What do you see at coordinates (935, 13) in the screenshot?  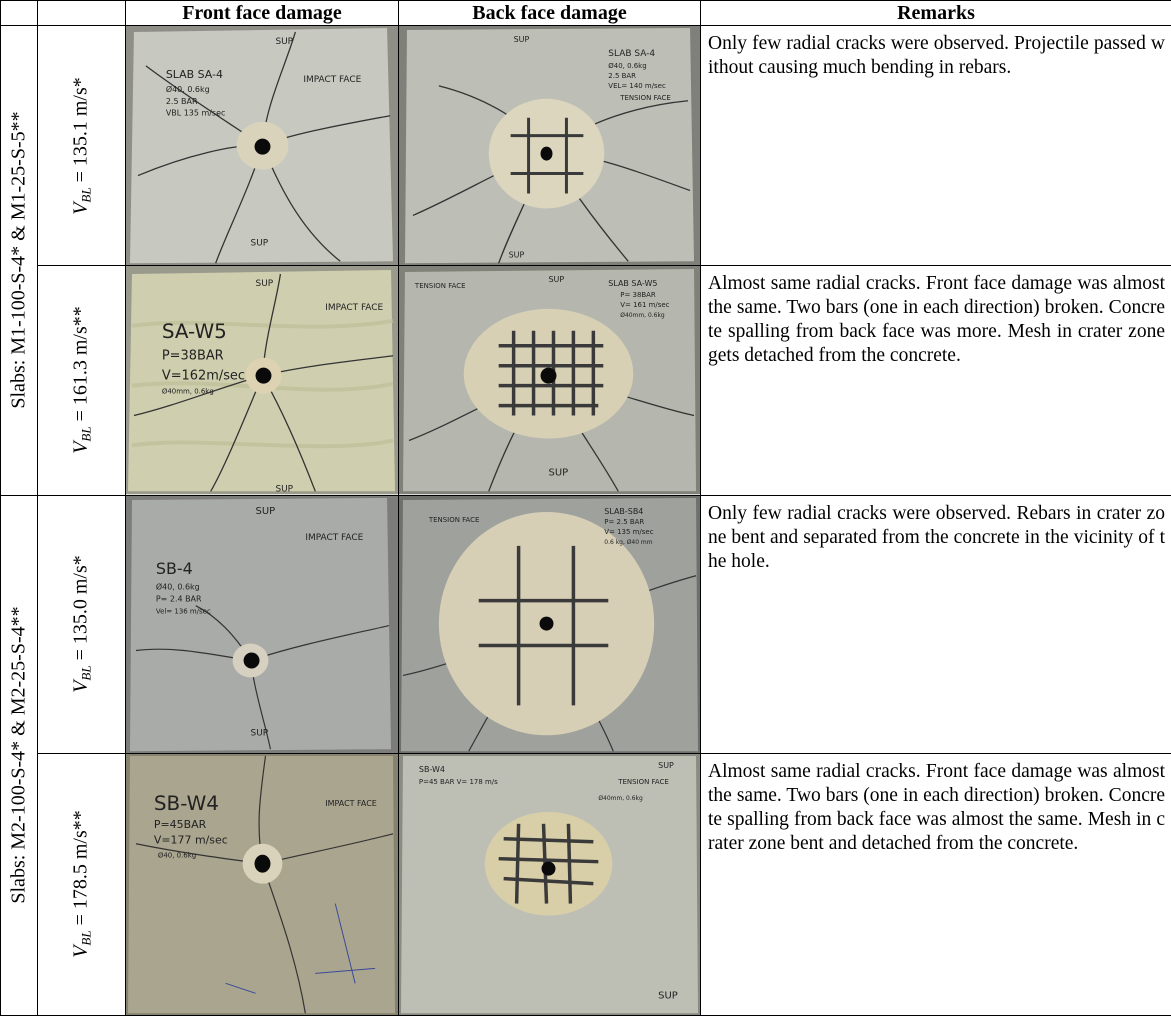 I see `header-remarks: Remarks` at bounding box center [935, 13].